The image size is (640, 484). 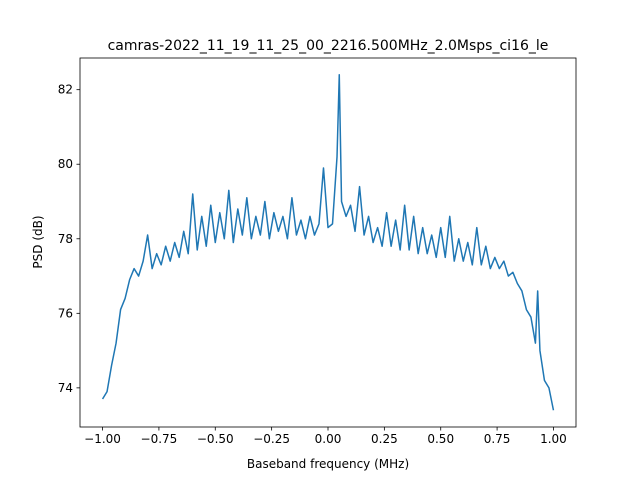 I want to click on x-tick-label: −0.25, so click(x=271, y=439).